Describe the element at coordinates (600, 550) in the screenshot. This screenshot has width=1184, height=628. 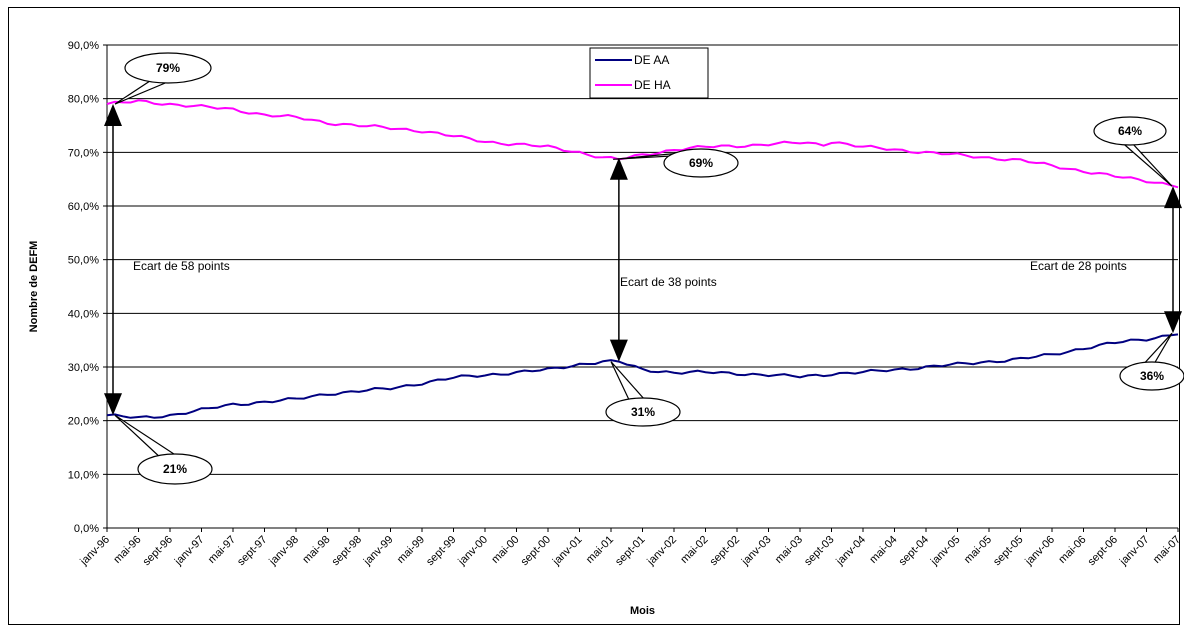
I see `x-tick-label: mai-01` at that location.